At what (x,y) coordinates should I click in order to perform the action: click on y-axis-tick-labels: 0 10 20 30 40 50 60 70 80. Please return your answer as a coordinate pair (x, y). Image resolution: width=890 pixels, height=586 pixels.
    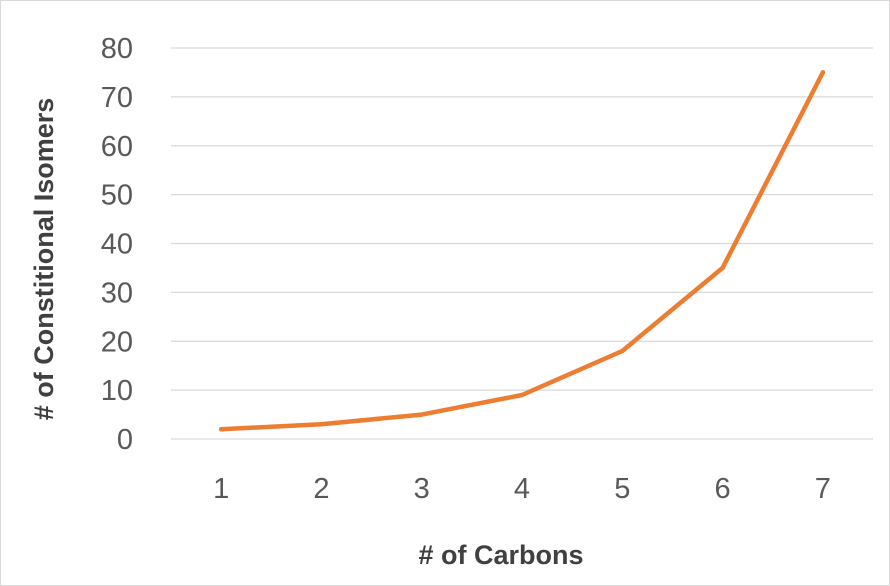
    Looking at the image, I should click on (117, 244).